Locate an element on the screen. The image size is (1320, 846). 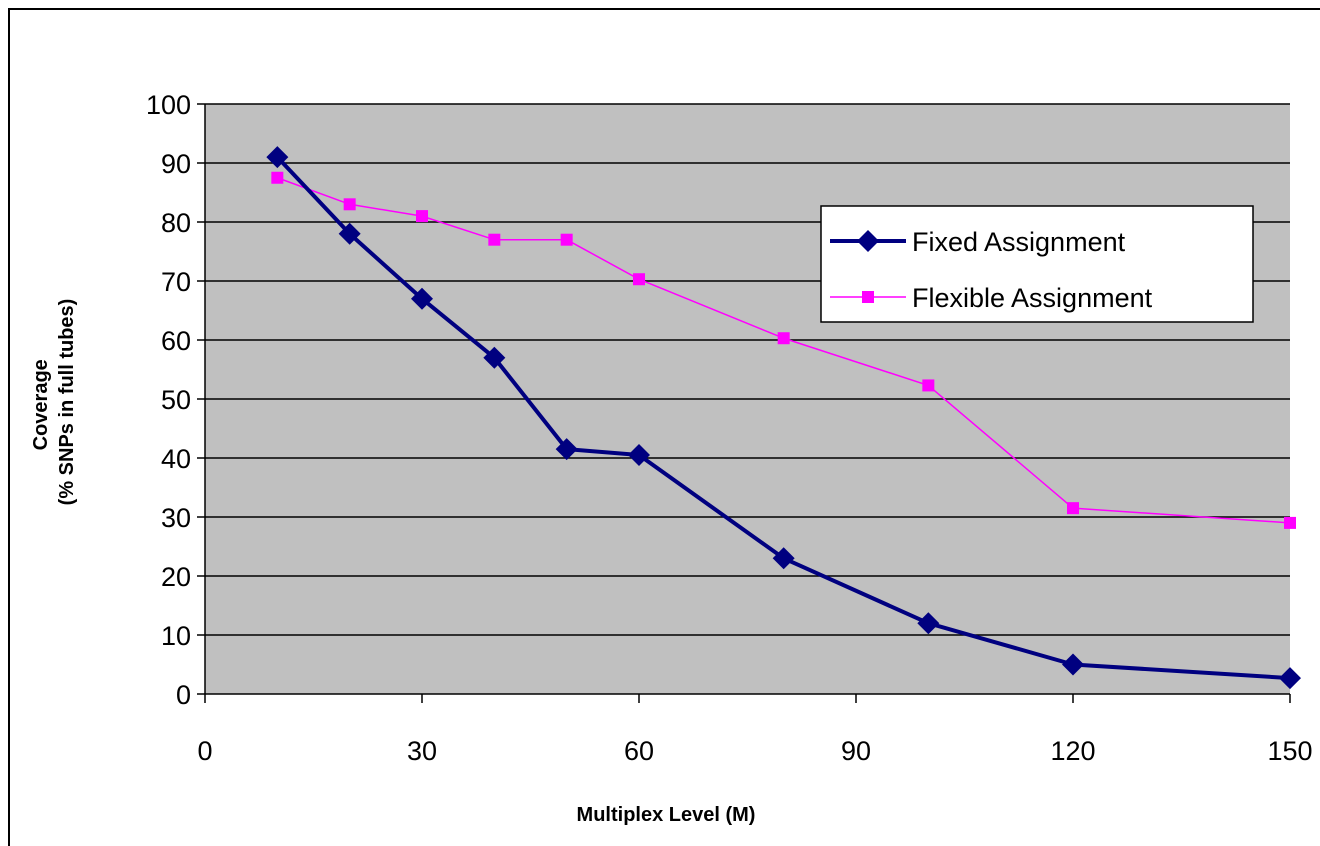
x-tick-label: 150 is located at coordinates (1289, 751).